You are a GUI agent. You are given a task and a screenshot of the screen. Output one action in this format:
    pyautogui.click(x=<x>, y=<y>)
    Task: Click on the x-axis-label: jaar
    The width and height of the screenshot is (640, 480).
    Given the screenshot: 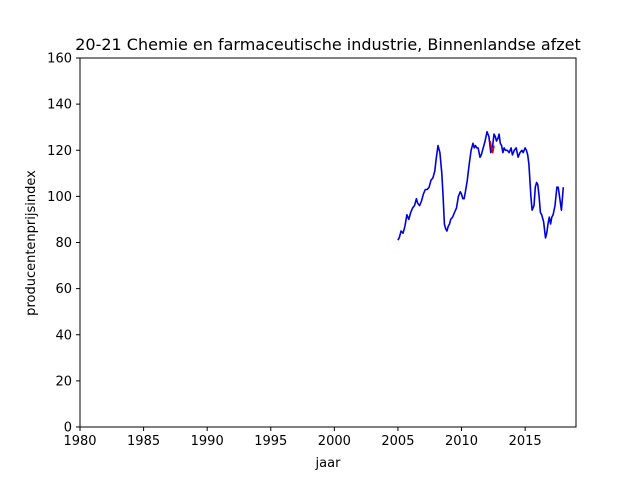 What is the action you would take?
    pyautogui.click(x=328, y=463)
    